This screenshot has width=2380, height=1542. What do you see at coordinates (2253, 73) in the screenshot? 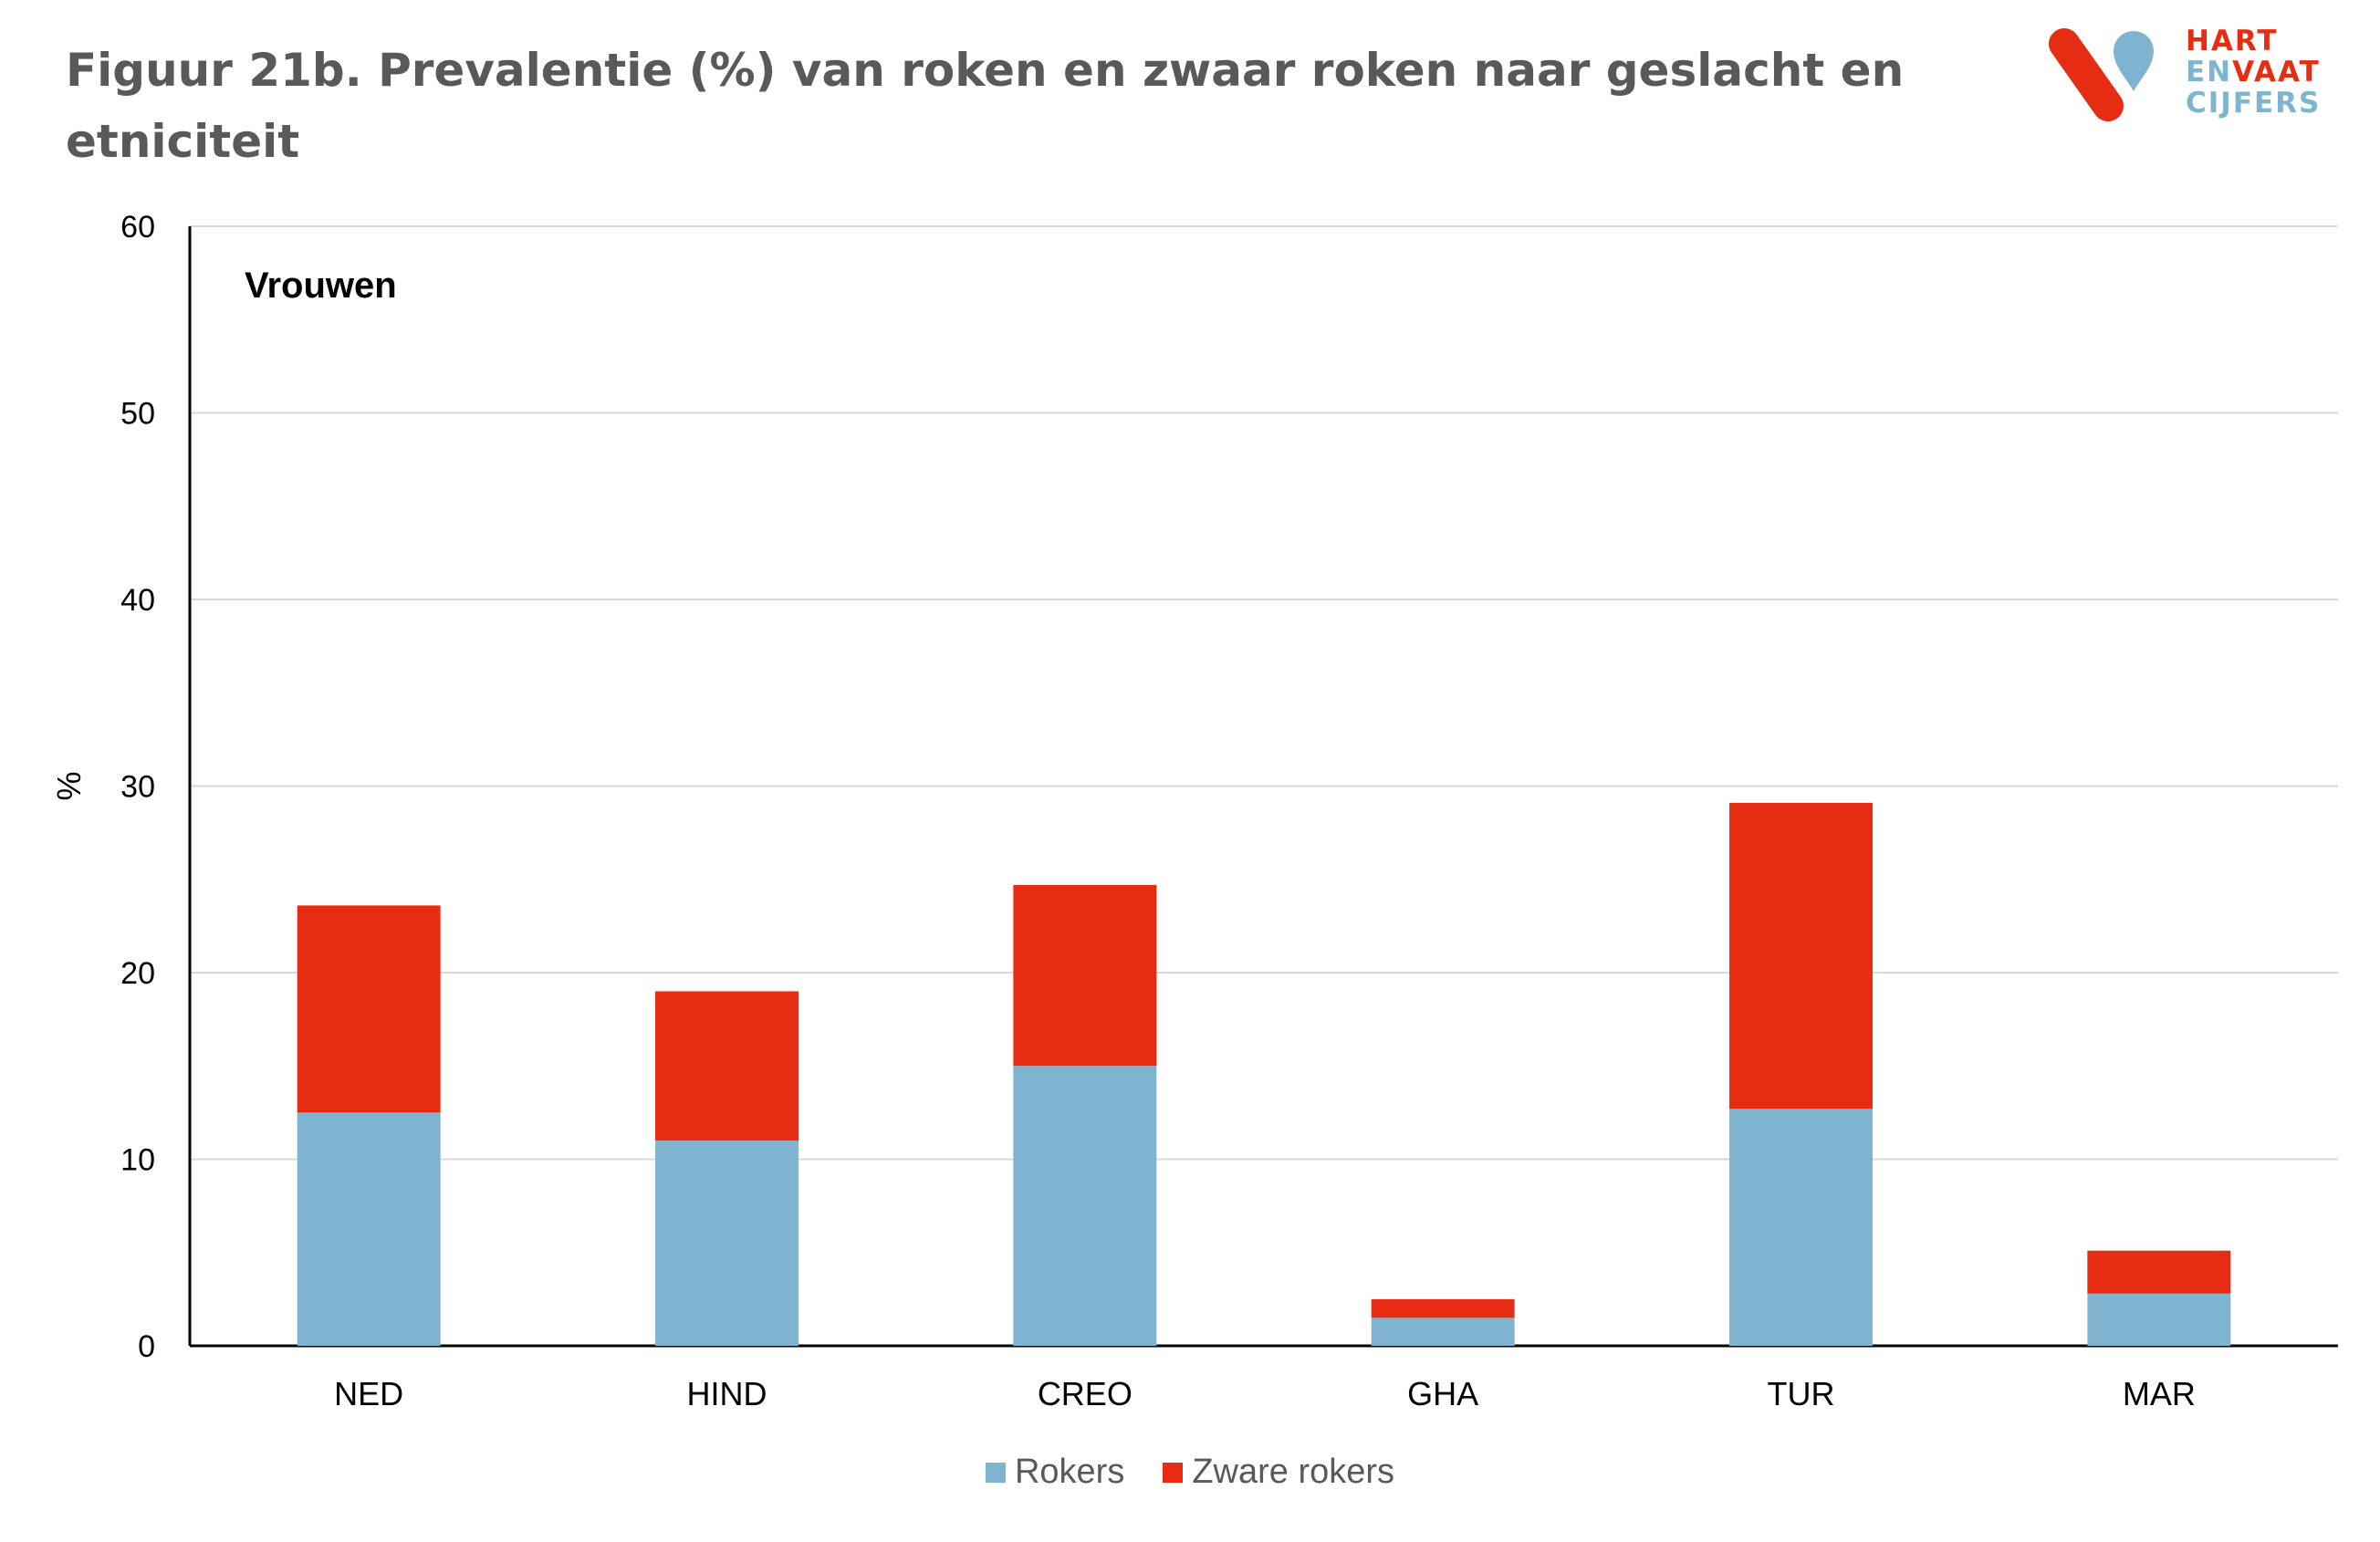
I see `logo-text-en-vaat: ENVAAT` at bounding box center [2253, 73].